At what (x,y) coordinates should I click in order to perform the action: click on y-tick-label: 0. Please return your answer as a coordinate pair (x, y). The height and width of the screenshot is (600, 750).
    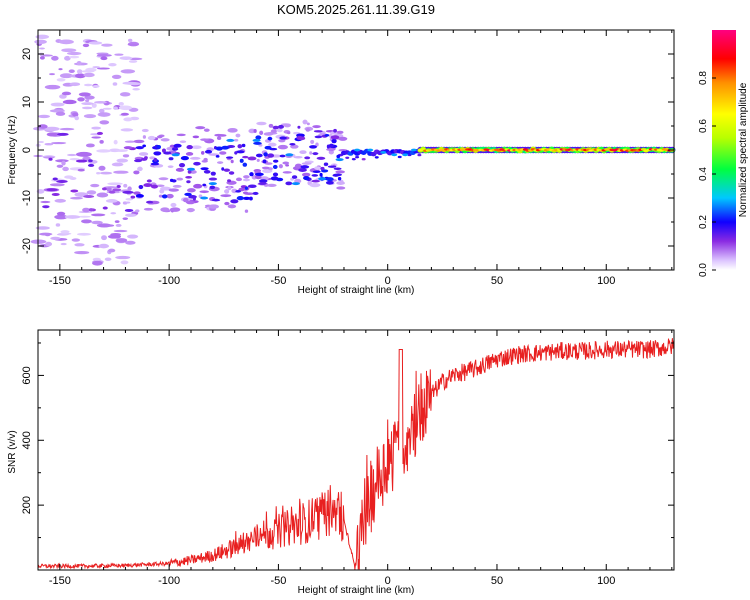
    Looking at the image, I should click on (27, 150).